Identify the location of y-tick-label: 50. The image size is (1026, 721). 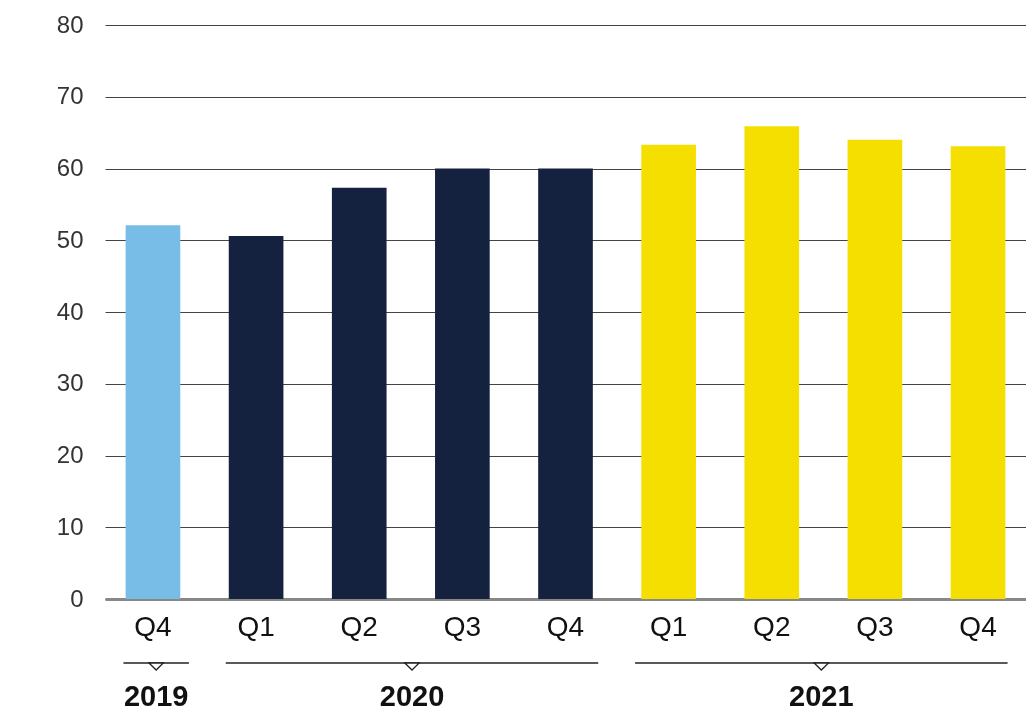
(70, 239).